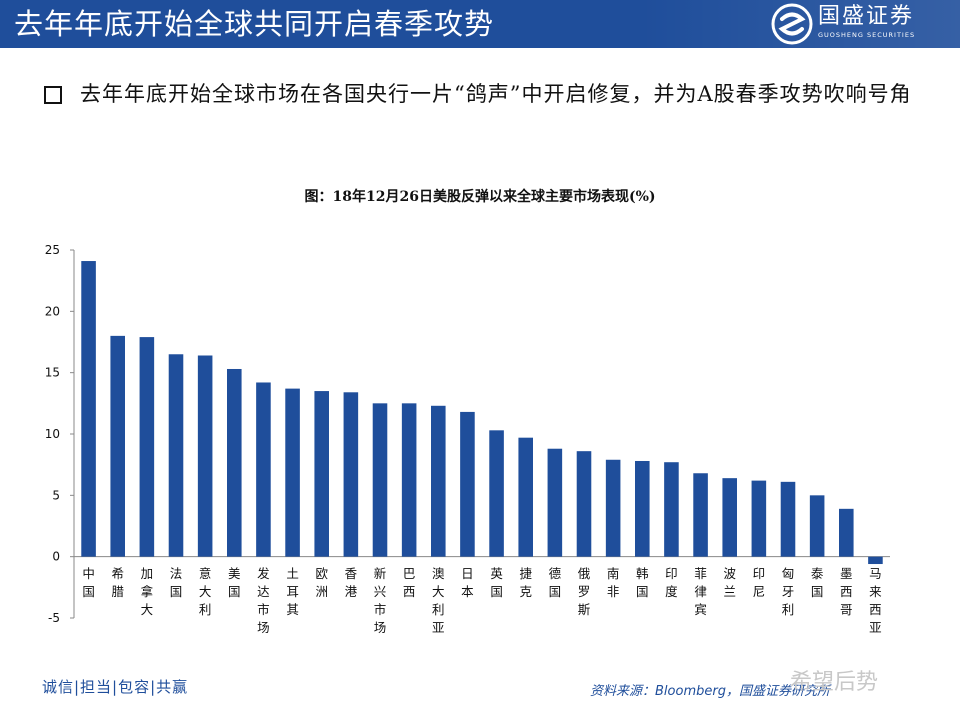 This screenshot has height=720, width=960. Describe the element at coordinates (147, 591) in the screenshot. I see `category-label: 加拿大` at that location.